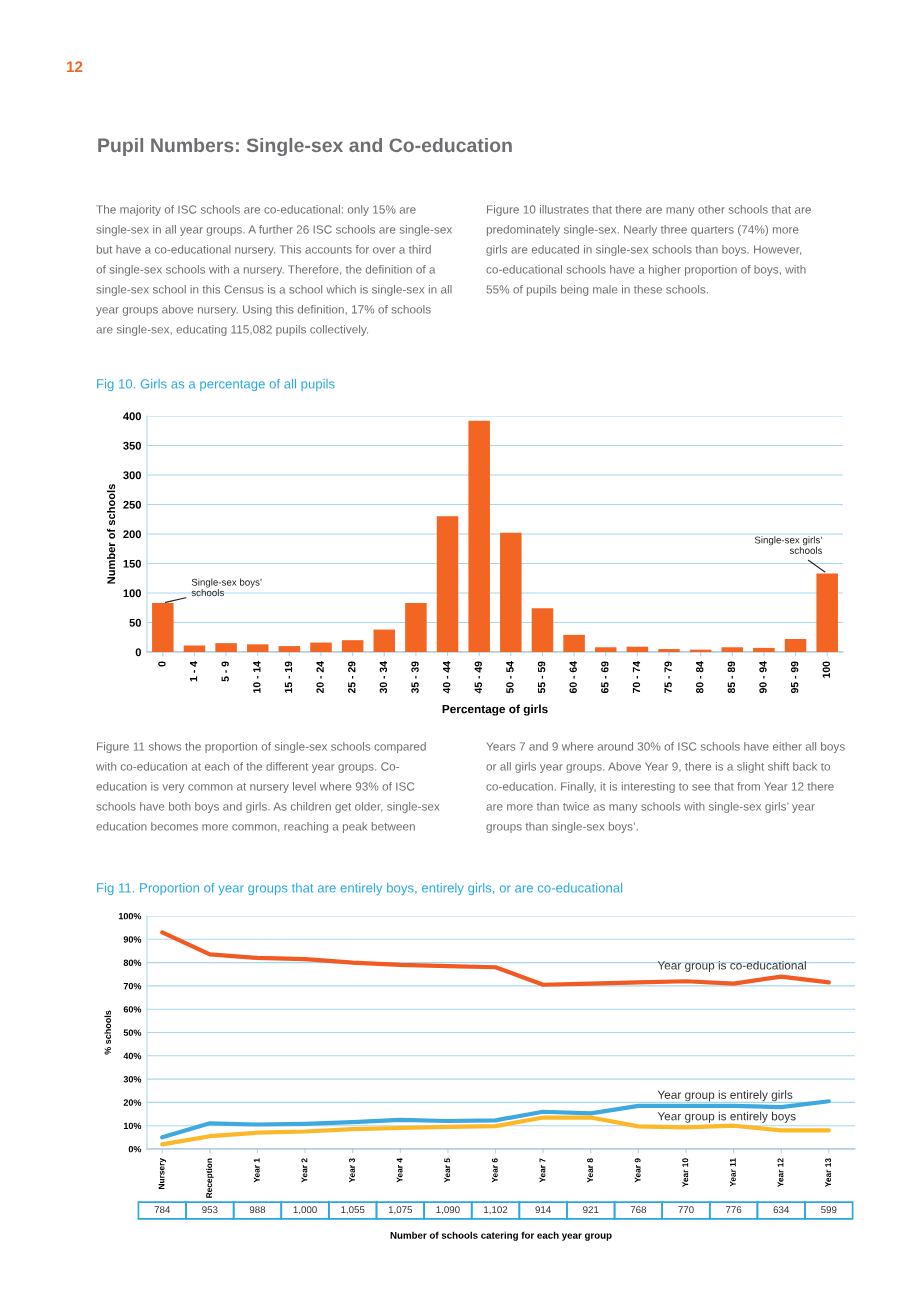 The height and width of the screenshot is (1302, 920). What do you see at coordinates (132, 939) in the screenshot?
I see `y-tick-label: 90%` at bounding box center [132, 939].